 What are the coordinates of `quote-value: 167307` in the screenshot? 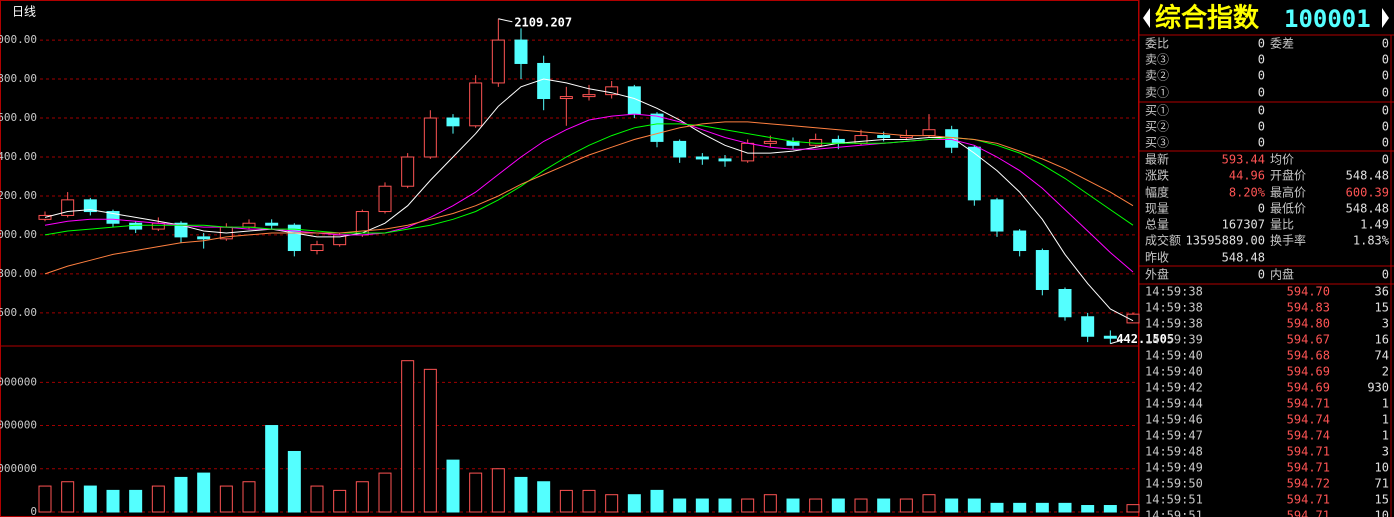 It's located at (1243, 225).